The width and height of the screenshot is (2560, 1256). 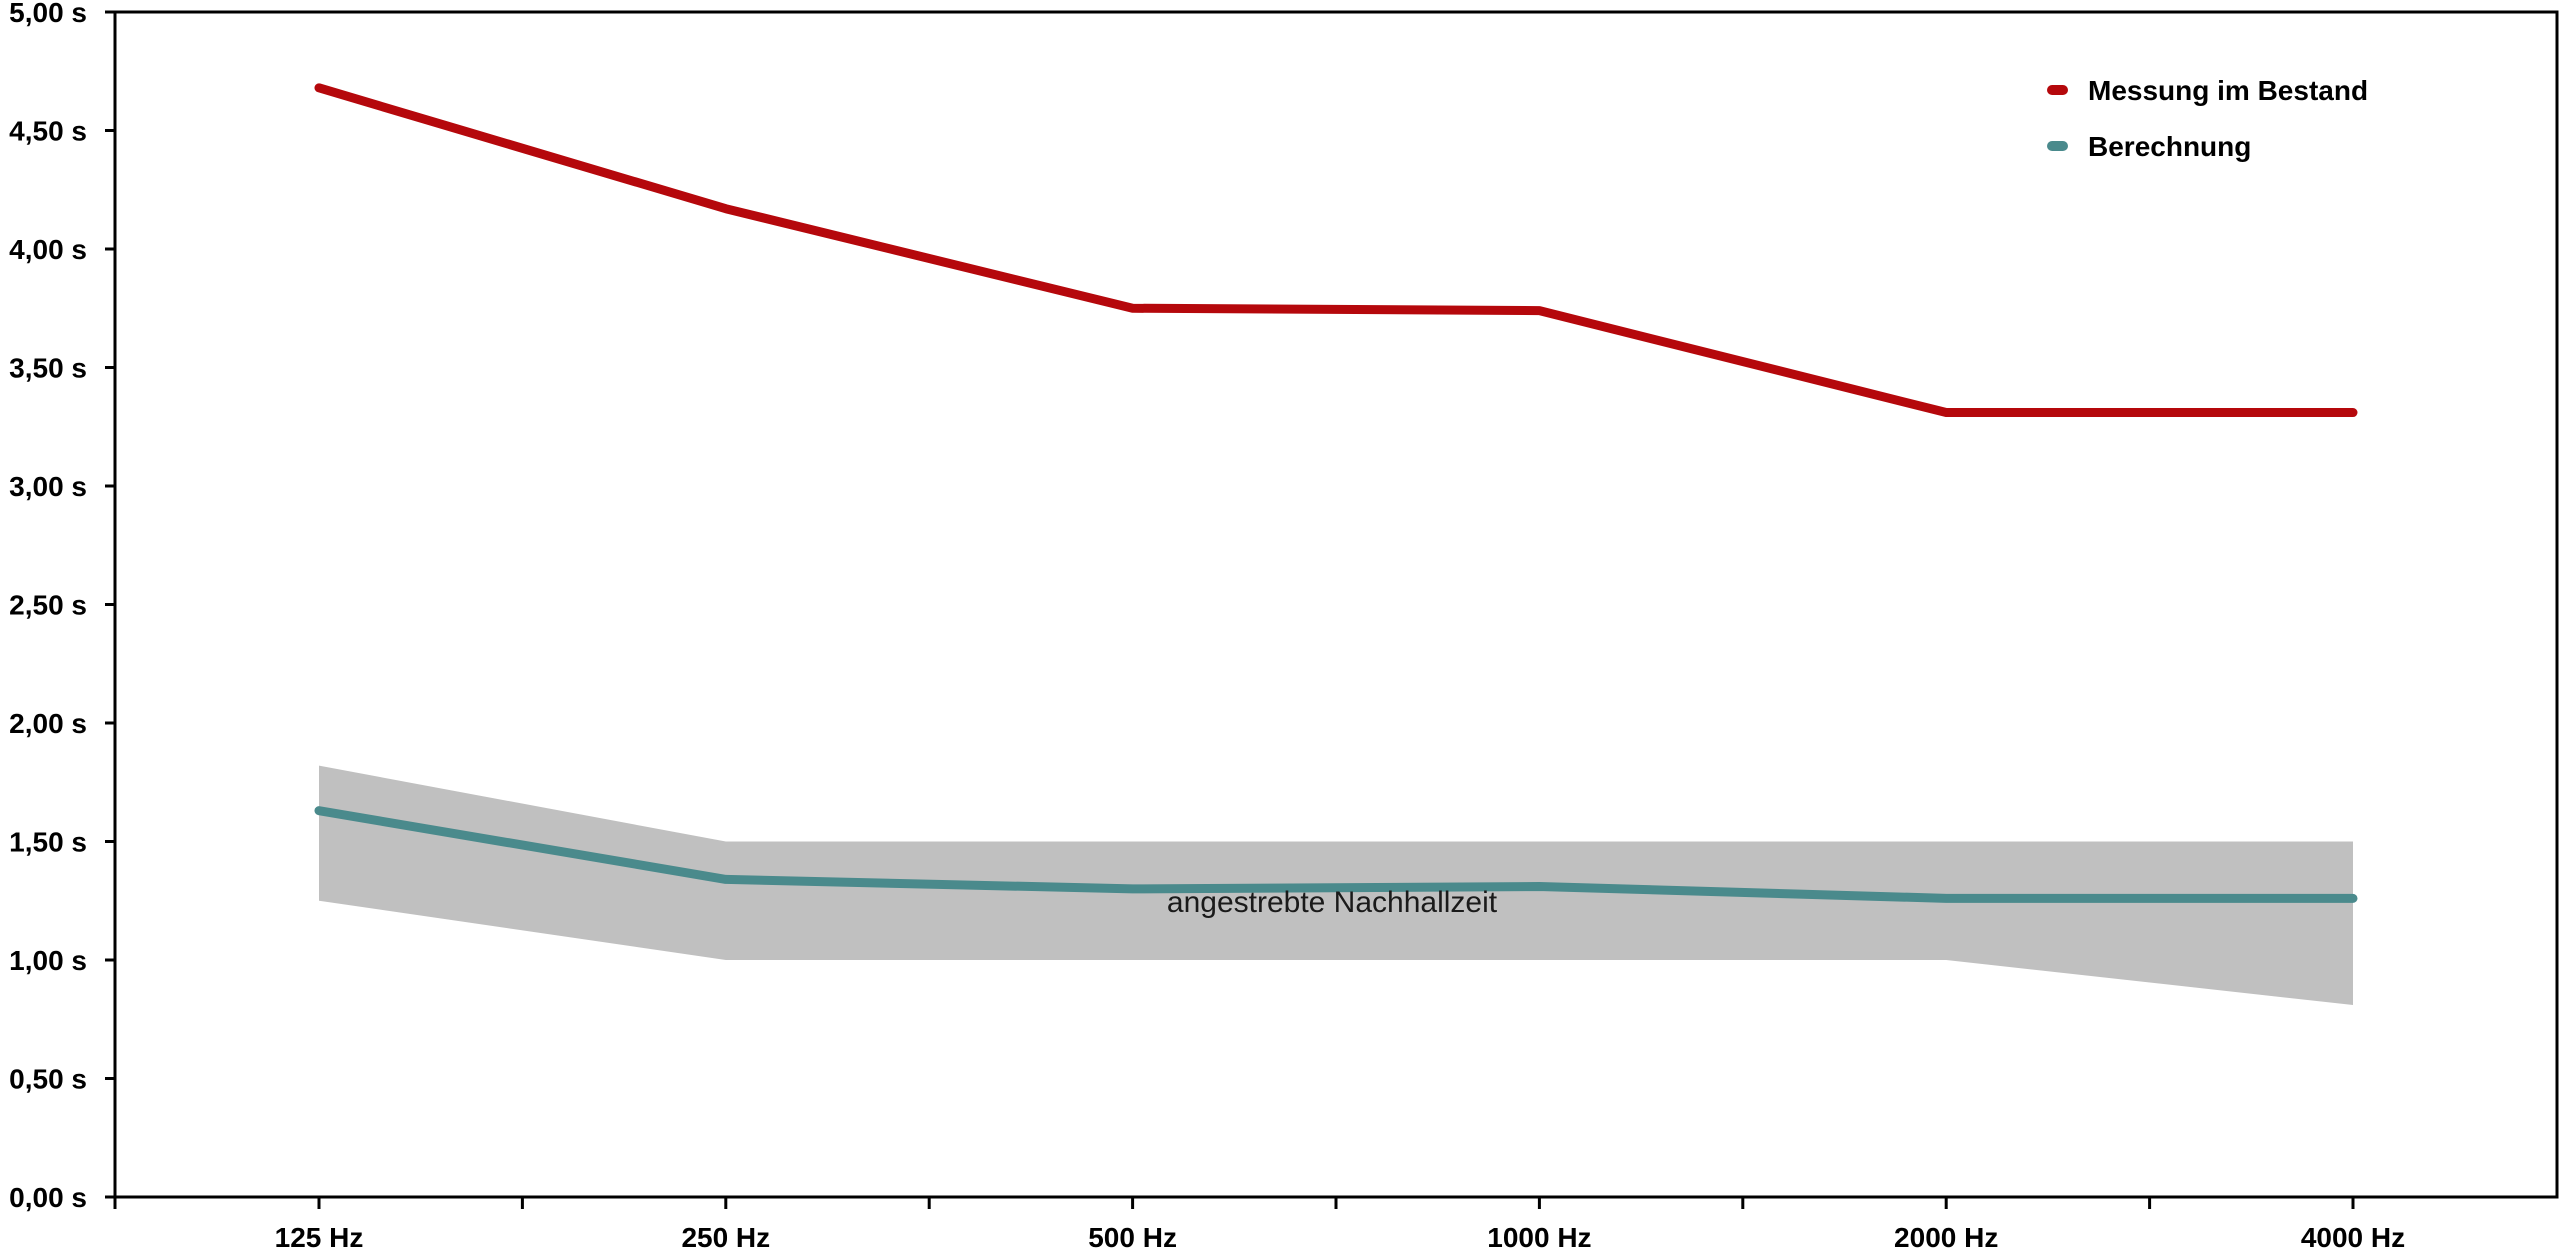 I want to click on y-tick-label: 0,00 s, so click(x=48, y=1197).